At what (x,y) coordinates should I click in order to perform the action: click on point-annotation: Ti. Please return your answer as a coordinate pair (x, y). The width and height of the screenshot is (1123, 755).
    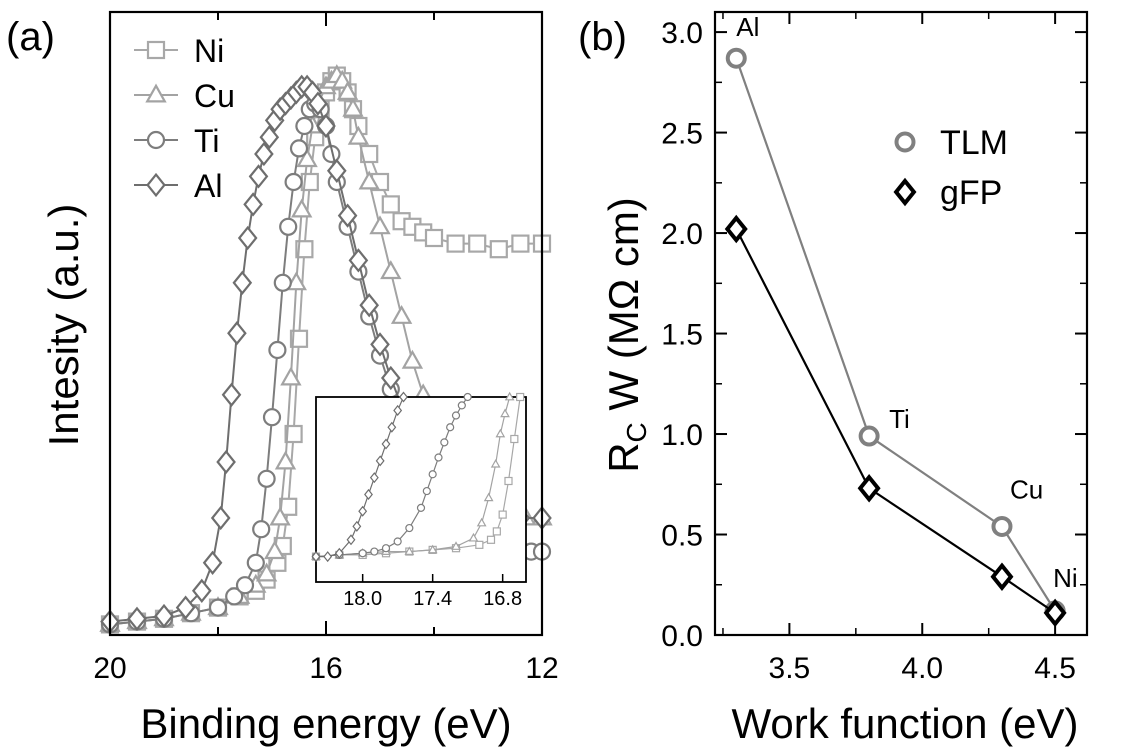
    Looking at the image, I should click on (899, 419).